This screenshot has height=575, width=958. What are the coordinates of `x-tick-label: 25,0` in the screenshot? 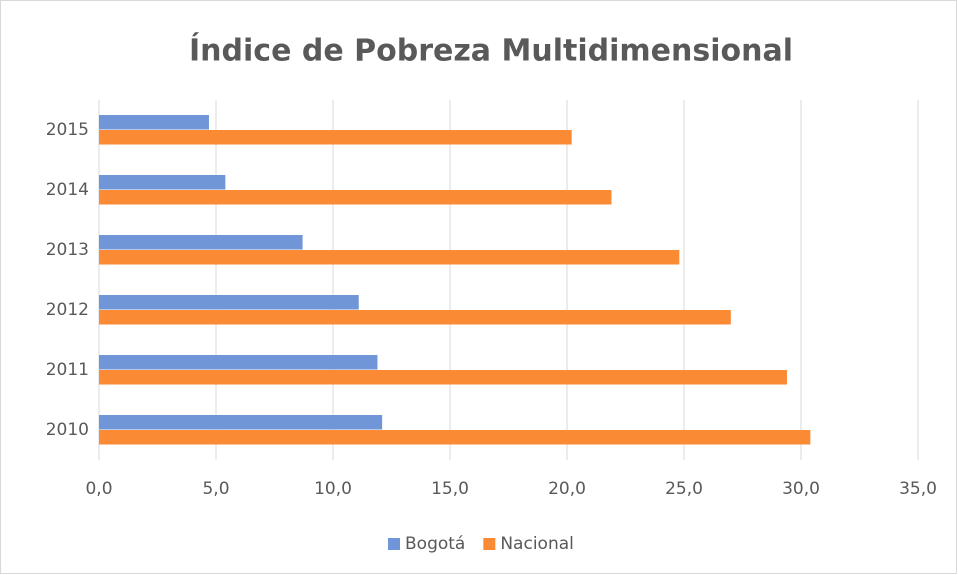 It's located at (684, 489).